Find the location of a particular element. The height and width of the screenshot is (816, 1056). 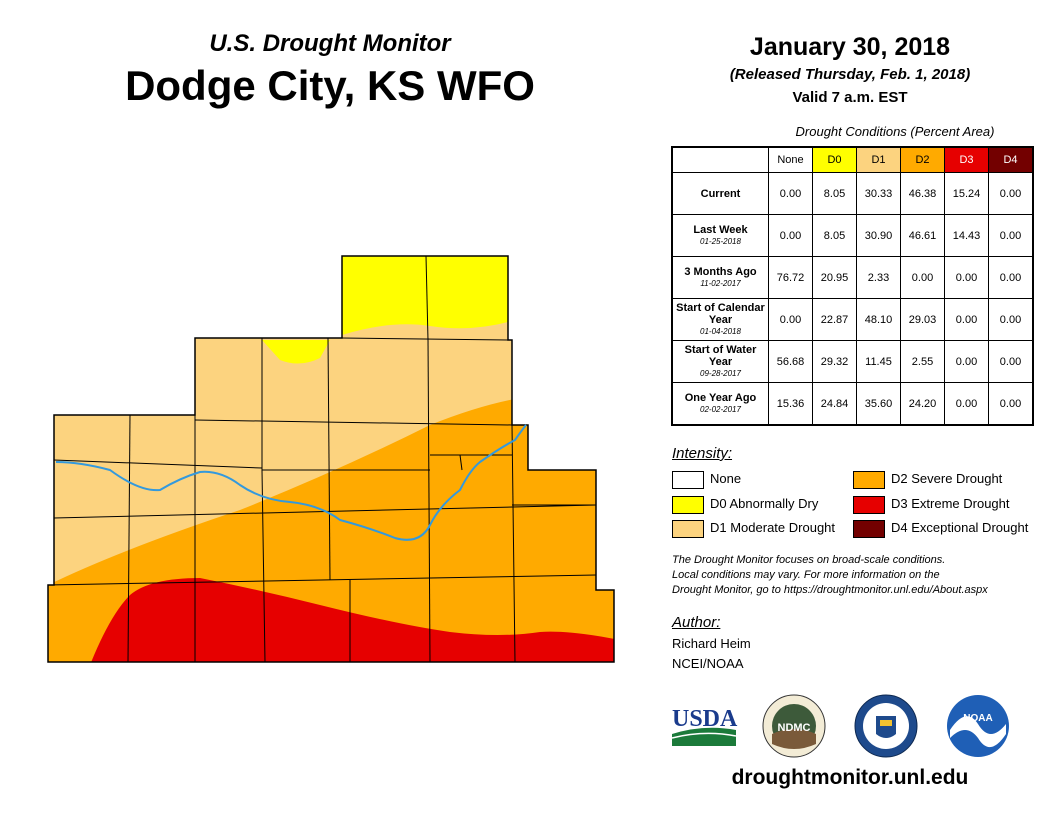

table-cell: 11.45 is located at coordinates (878, 361).